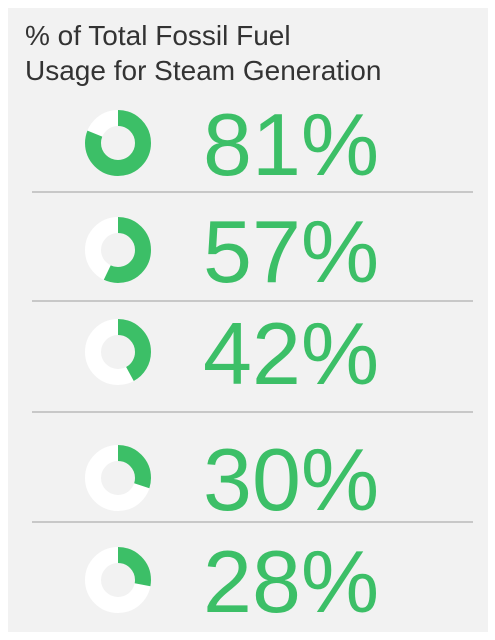  I want to click on value-label: 42%, so click(291, 353).